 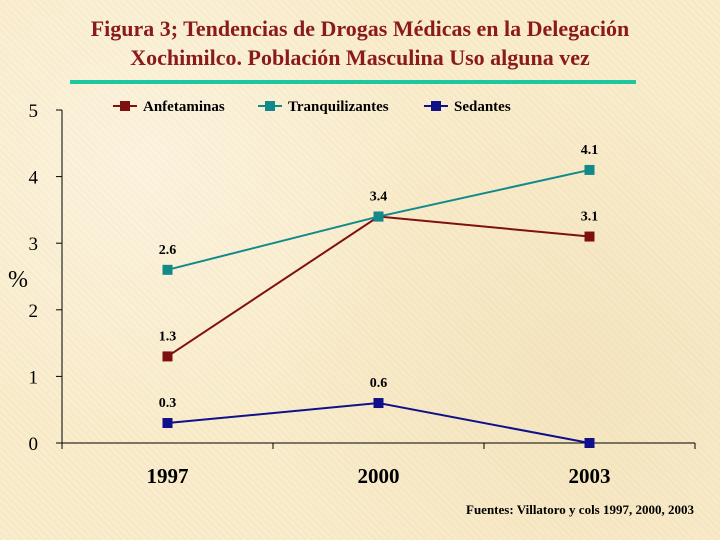 I want to click on data-label: 0.3, so click(x=168, y=403).